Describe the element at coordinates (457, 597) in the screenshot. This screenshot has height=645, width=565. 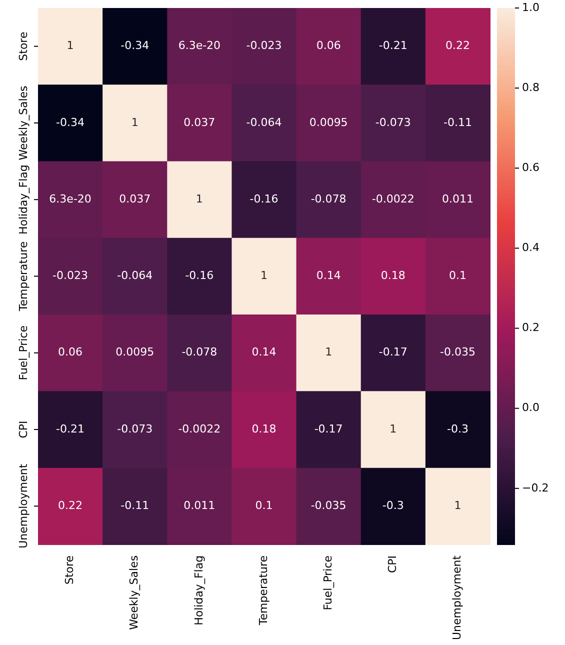
I see `x-tick-label: Unemployment` at that location.